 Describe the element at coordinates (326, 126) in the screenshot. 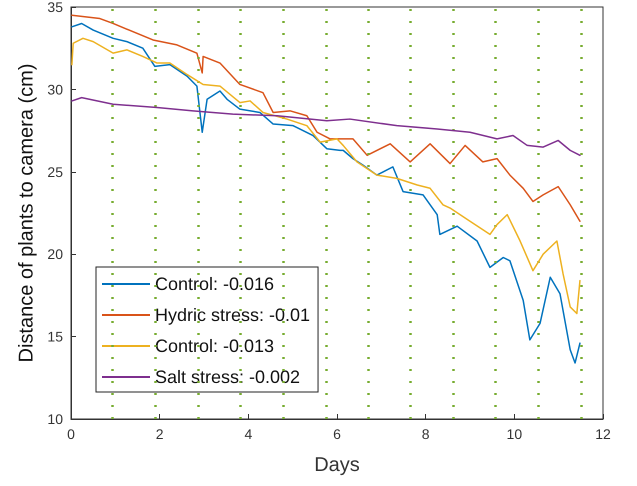

I see `line-series` at that location.